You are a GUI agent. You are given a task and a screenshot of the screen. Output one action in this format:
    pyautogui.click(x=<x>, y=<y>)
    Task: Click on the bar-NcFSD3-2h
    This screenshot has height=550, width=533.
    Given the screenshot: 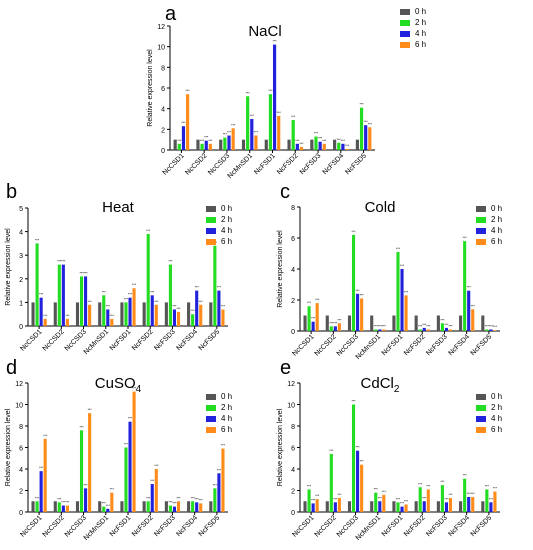 What is the action you would take?
    pyautogui.click(x=316, y=143)
    